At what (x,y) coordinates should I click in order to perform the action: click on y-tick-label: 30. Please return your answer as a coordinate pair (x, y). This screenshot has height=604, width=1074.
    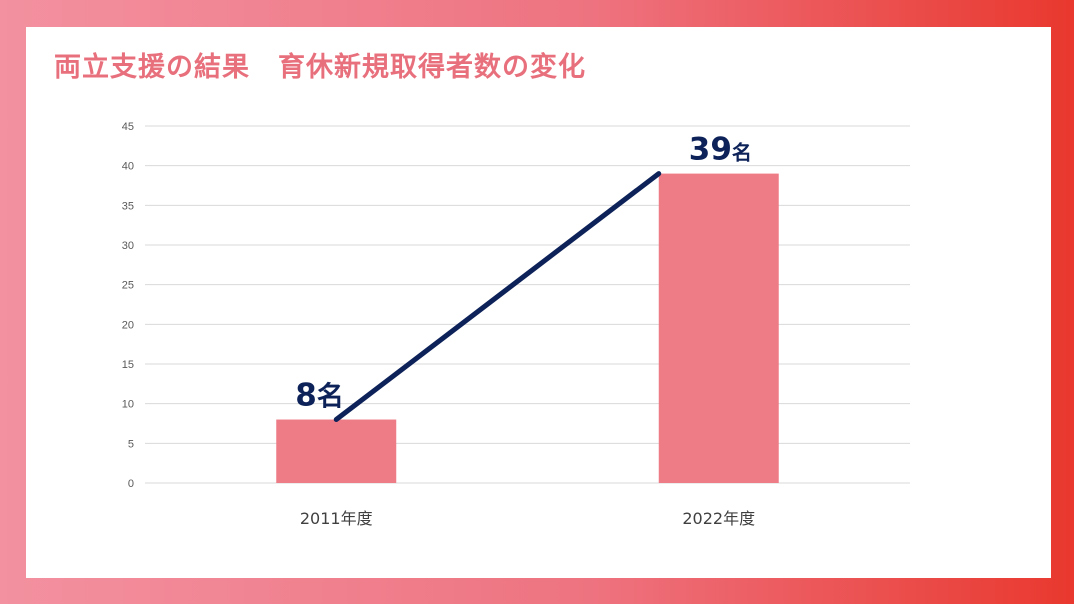
    Looking at the image, I should click on (128, 246).